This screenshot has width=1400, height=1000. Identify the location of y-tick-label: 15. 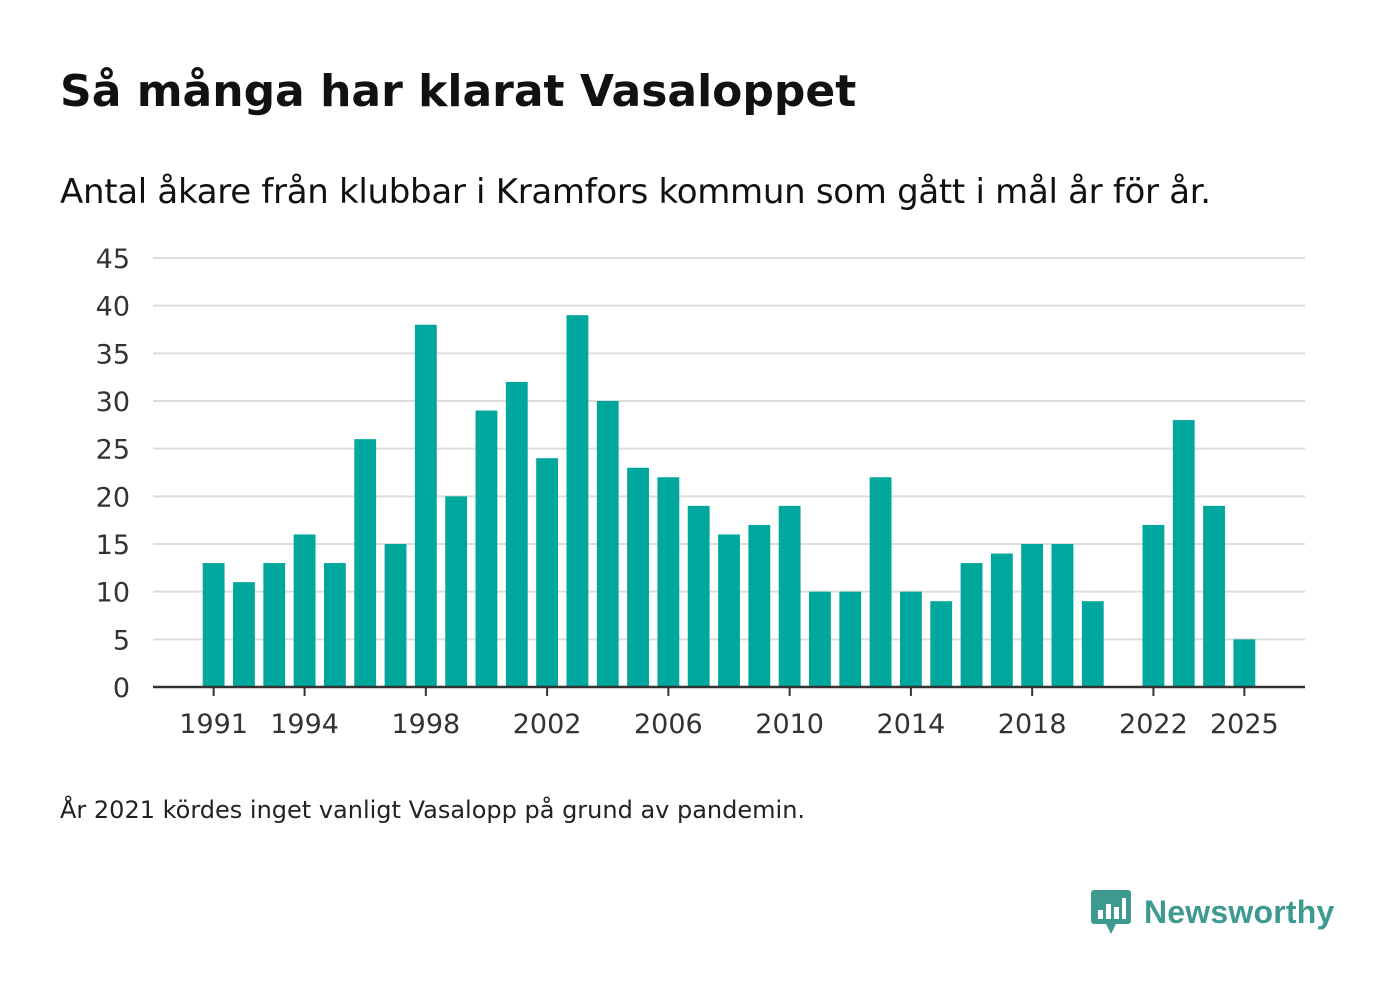
(113, 545).